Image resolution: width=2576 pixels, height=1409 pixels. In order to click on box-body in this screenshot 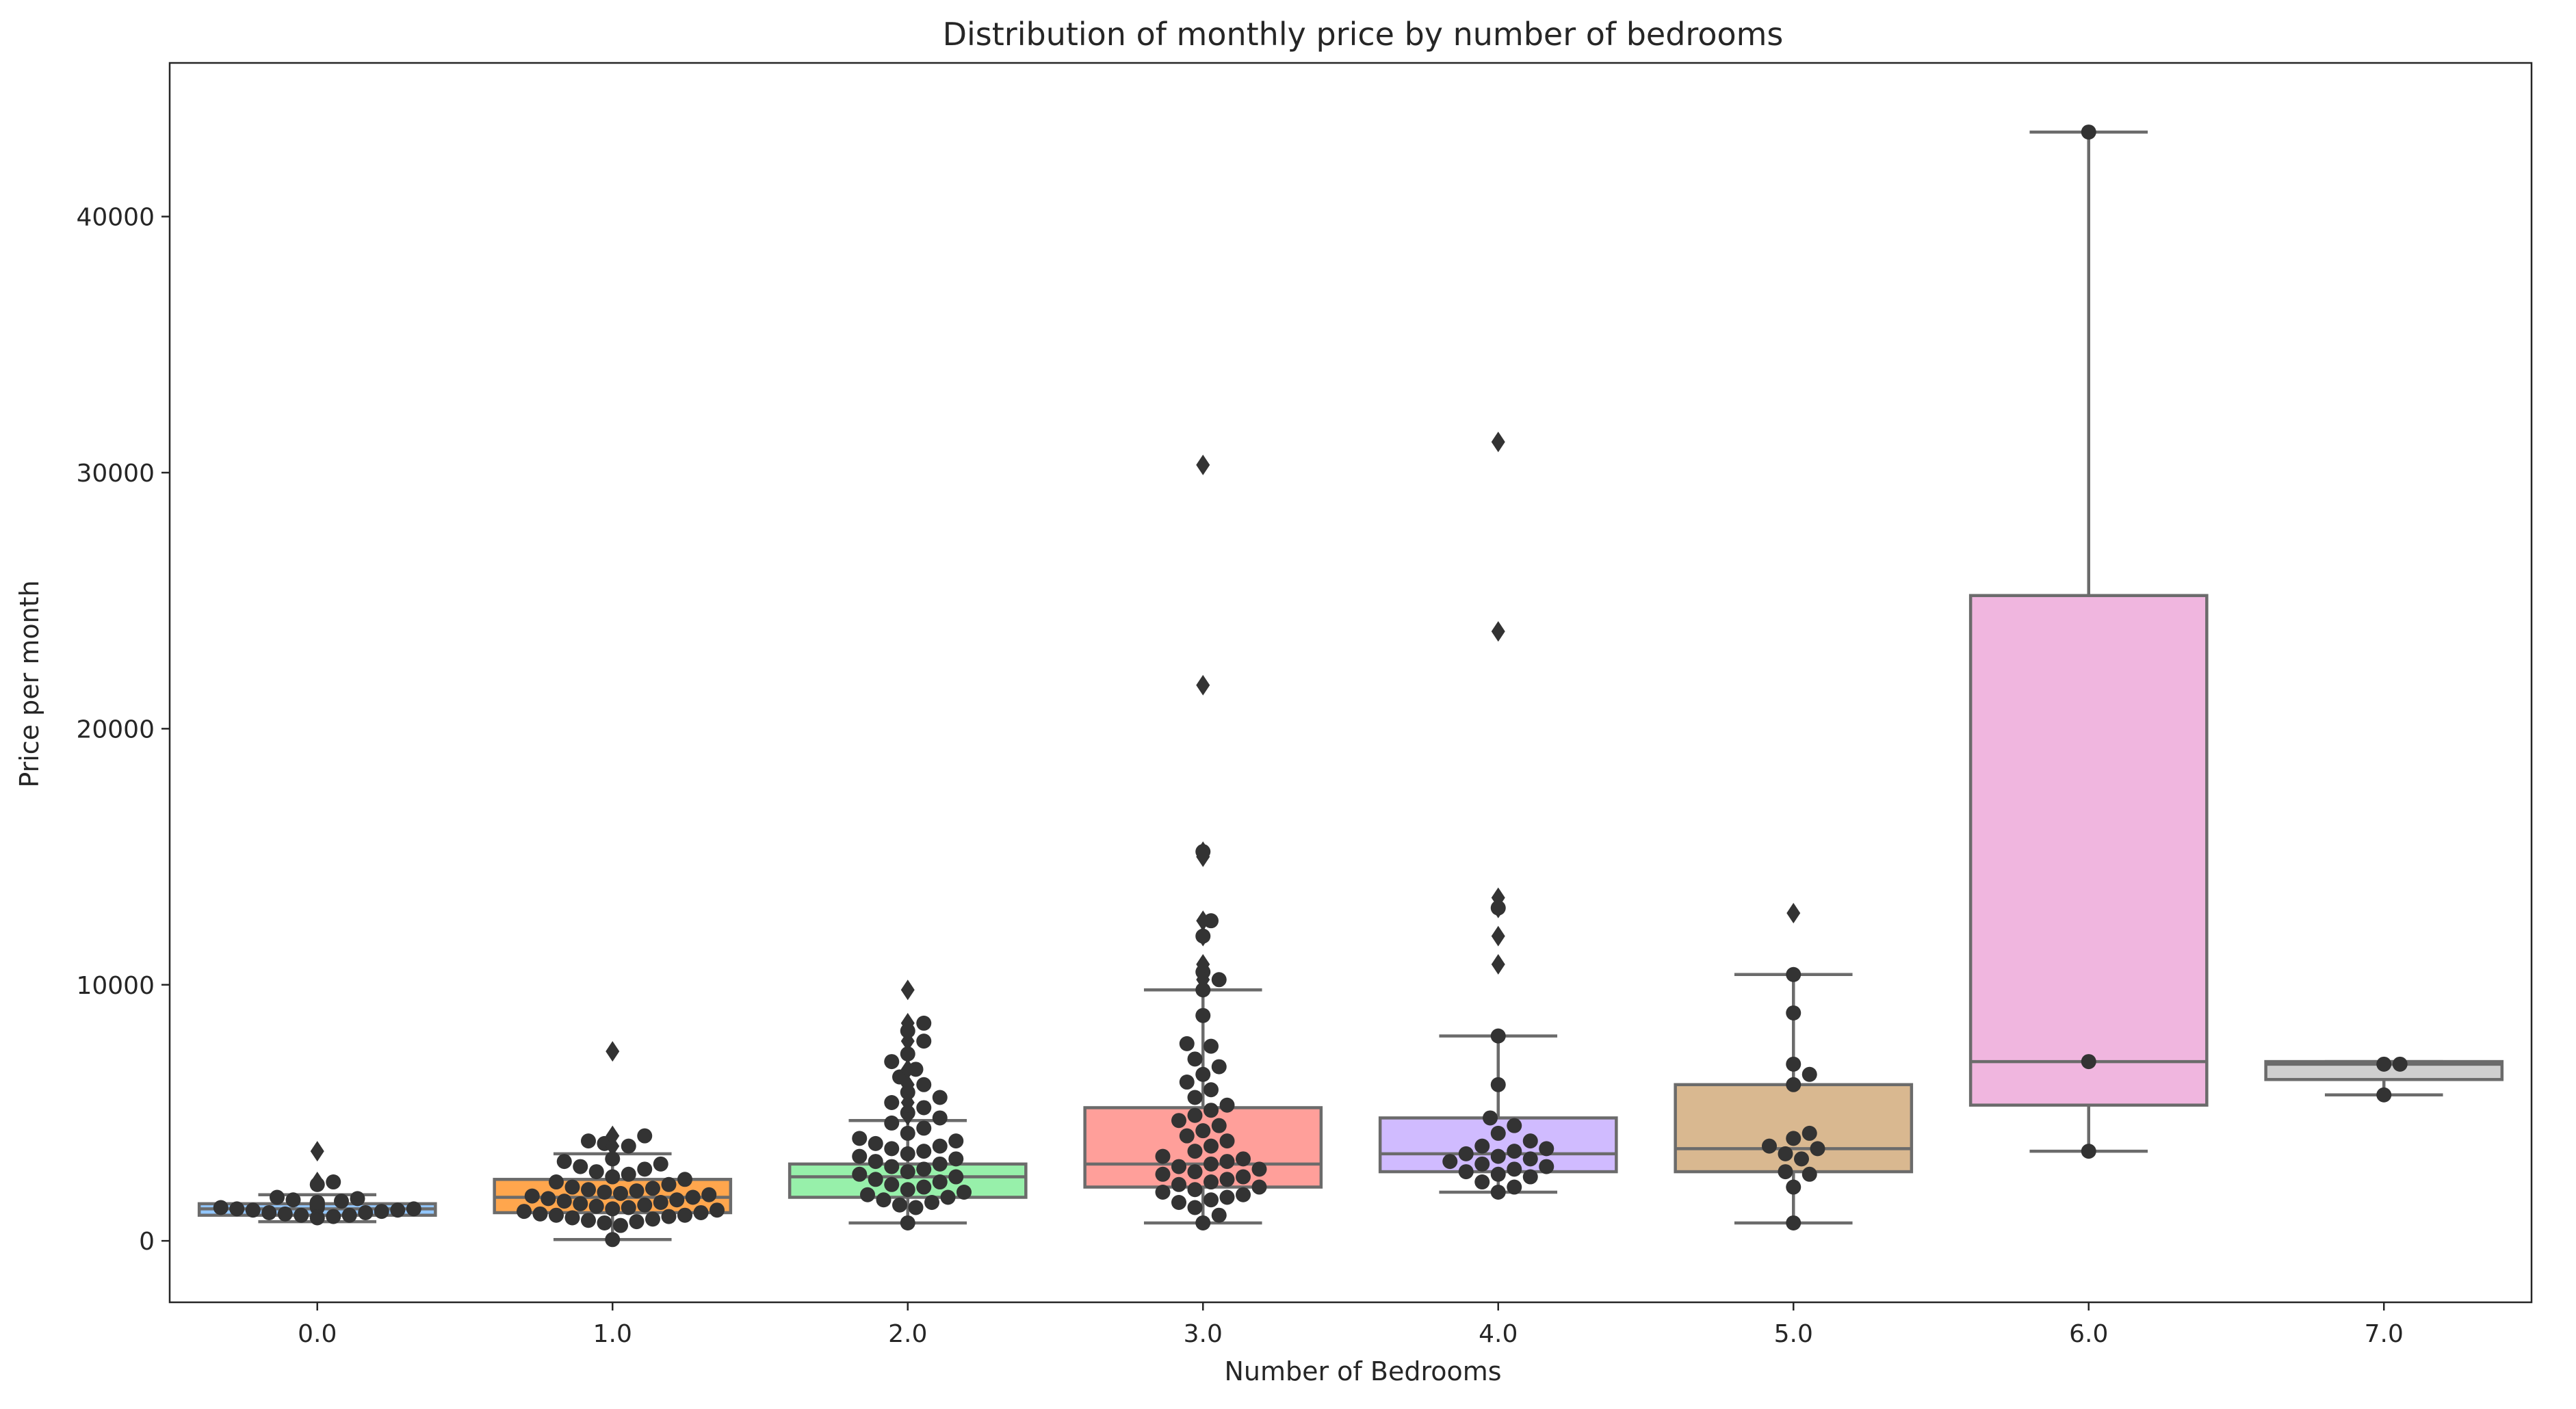, I will do `click(1794, 1128)`.